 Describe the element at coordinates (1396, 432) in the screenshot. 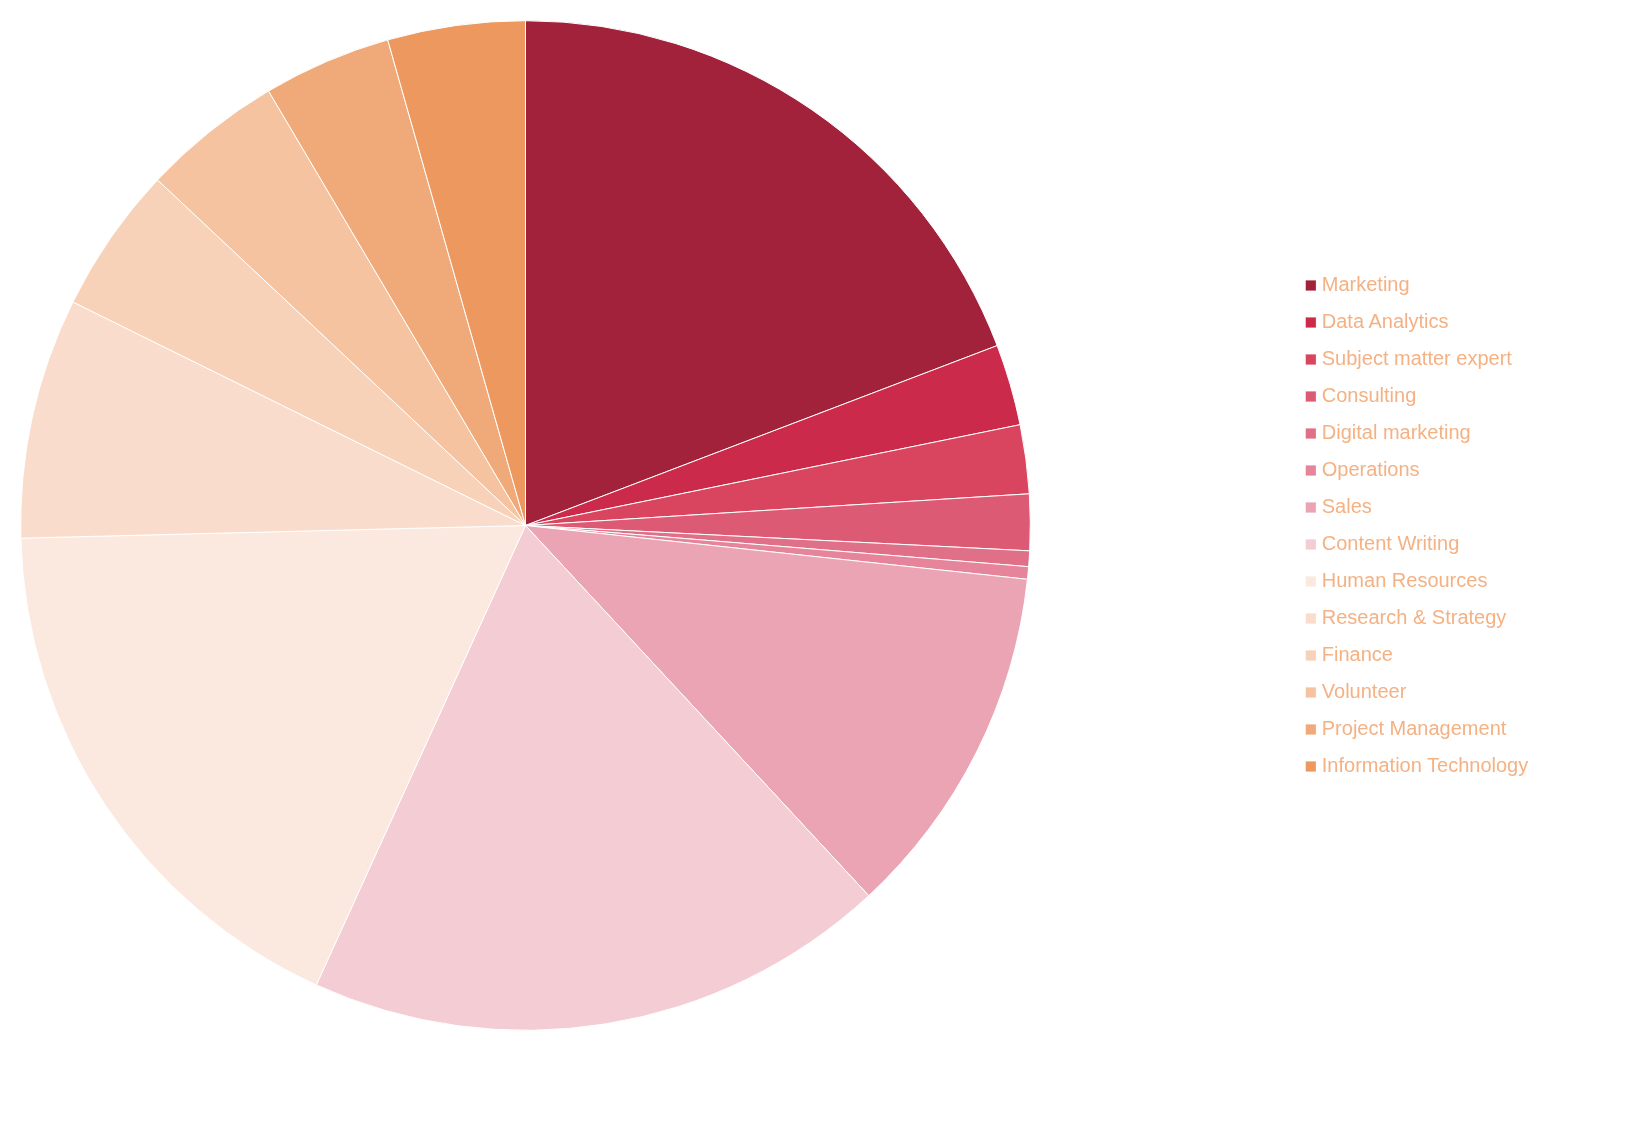

I see `legend-label: Digital marketing` at that location.